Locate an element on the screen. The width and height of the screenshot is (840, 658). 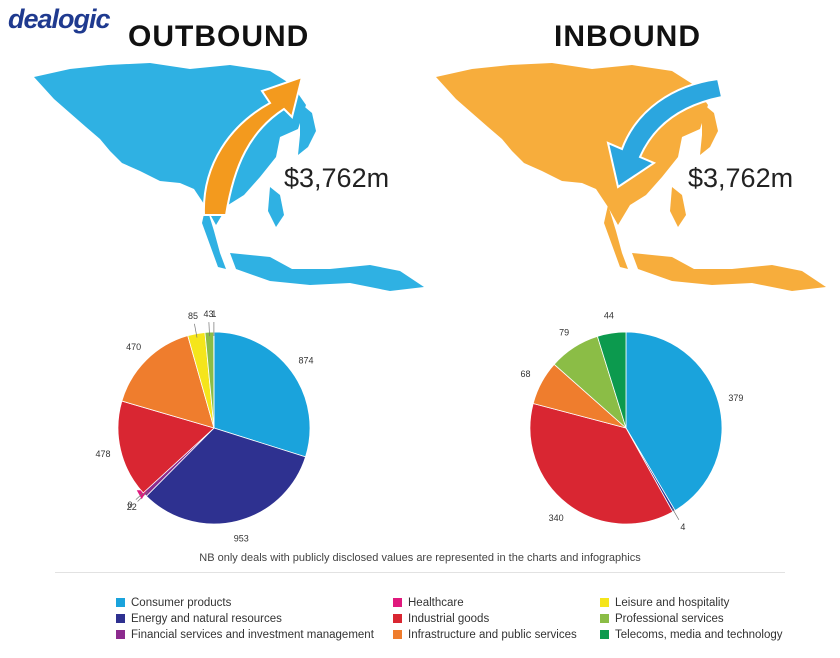
legend-label: Leisure and hospitality is located at coordinates (672, 603).